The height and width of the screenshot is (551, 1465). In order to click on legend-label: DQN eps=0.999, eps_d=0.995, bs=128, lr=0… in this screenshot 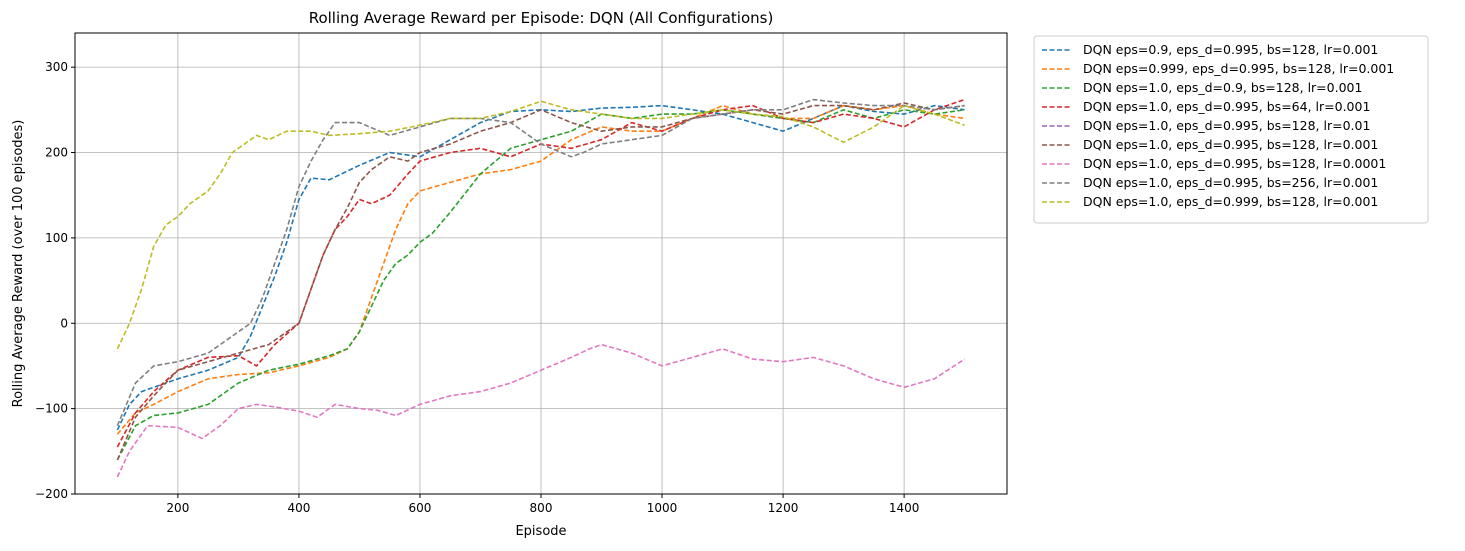, I will do `click(1238, 68)`.